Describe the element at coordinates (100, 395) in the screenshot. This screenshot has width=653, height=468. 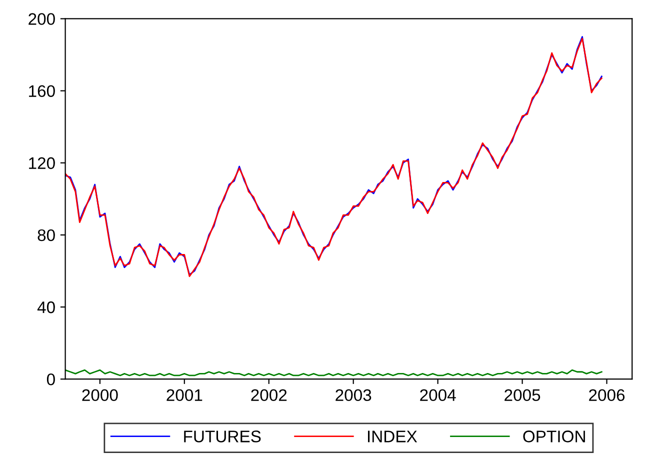
I see `x-tick-label: 2000` at that location.